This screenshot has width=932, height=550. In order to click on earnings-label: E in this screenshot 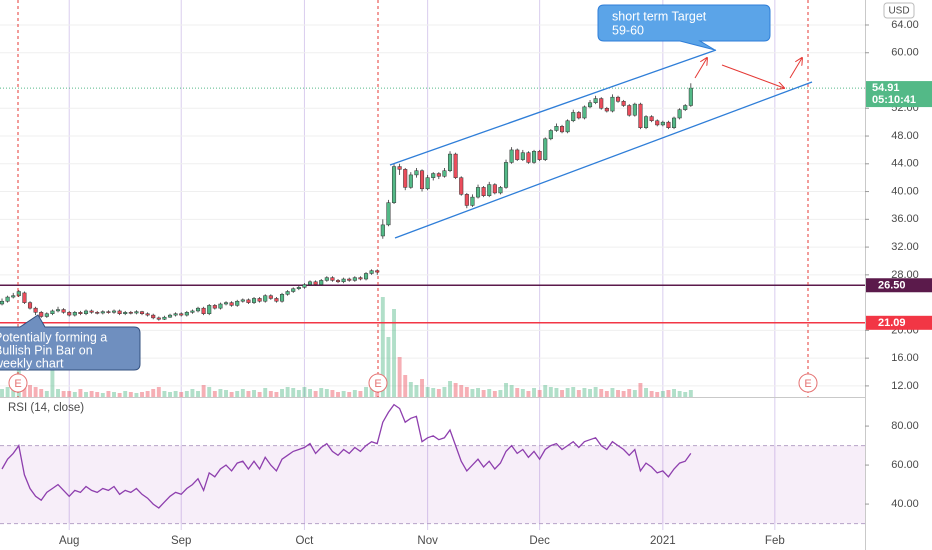, I will do `click(377, 384)`.